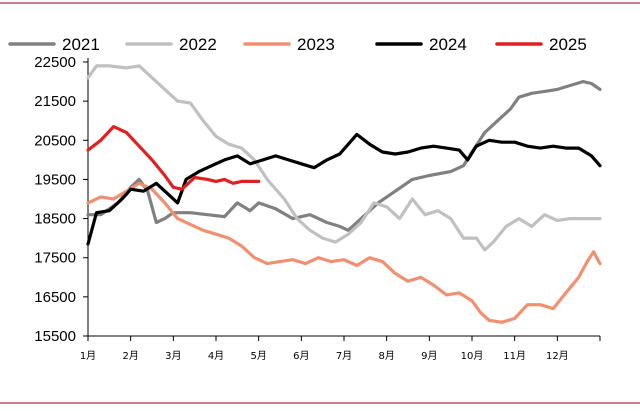  What do you see at coordinates (198, 44) in the screenshot?
I see `legend-label-2022: 2022` at bounding box center [198, 44].